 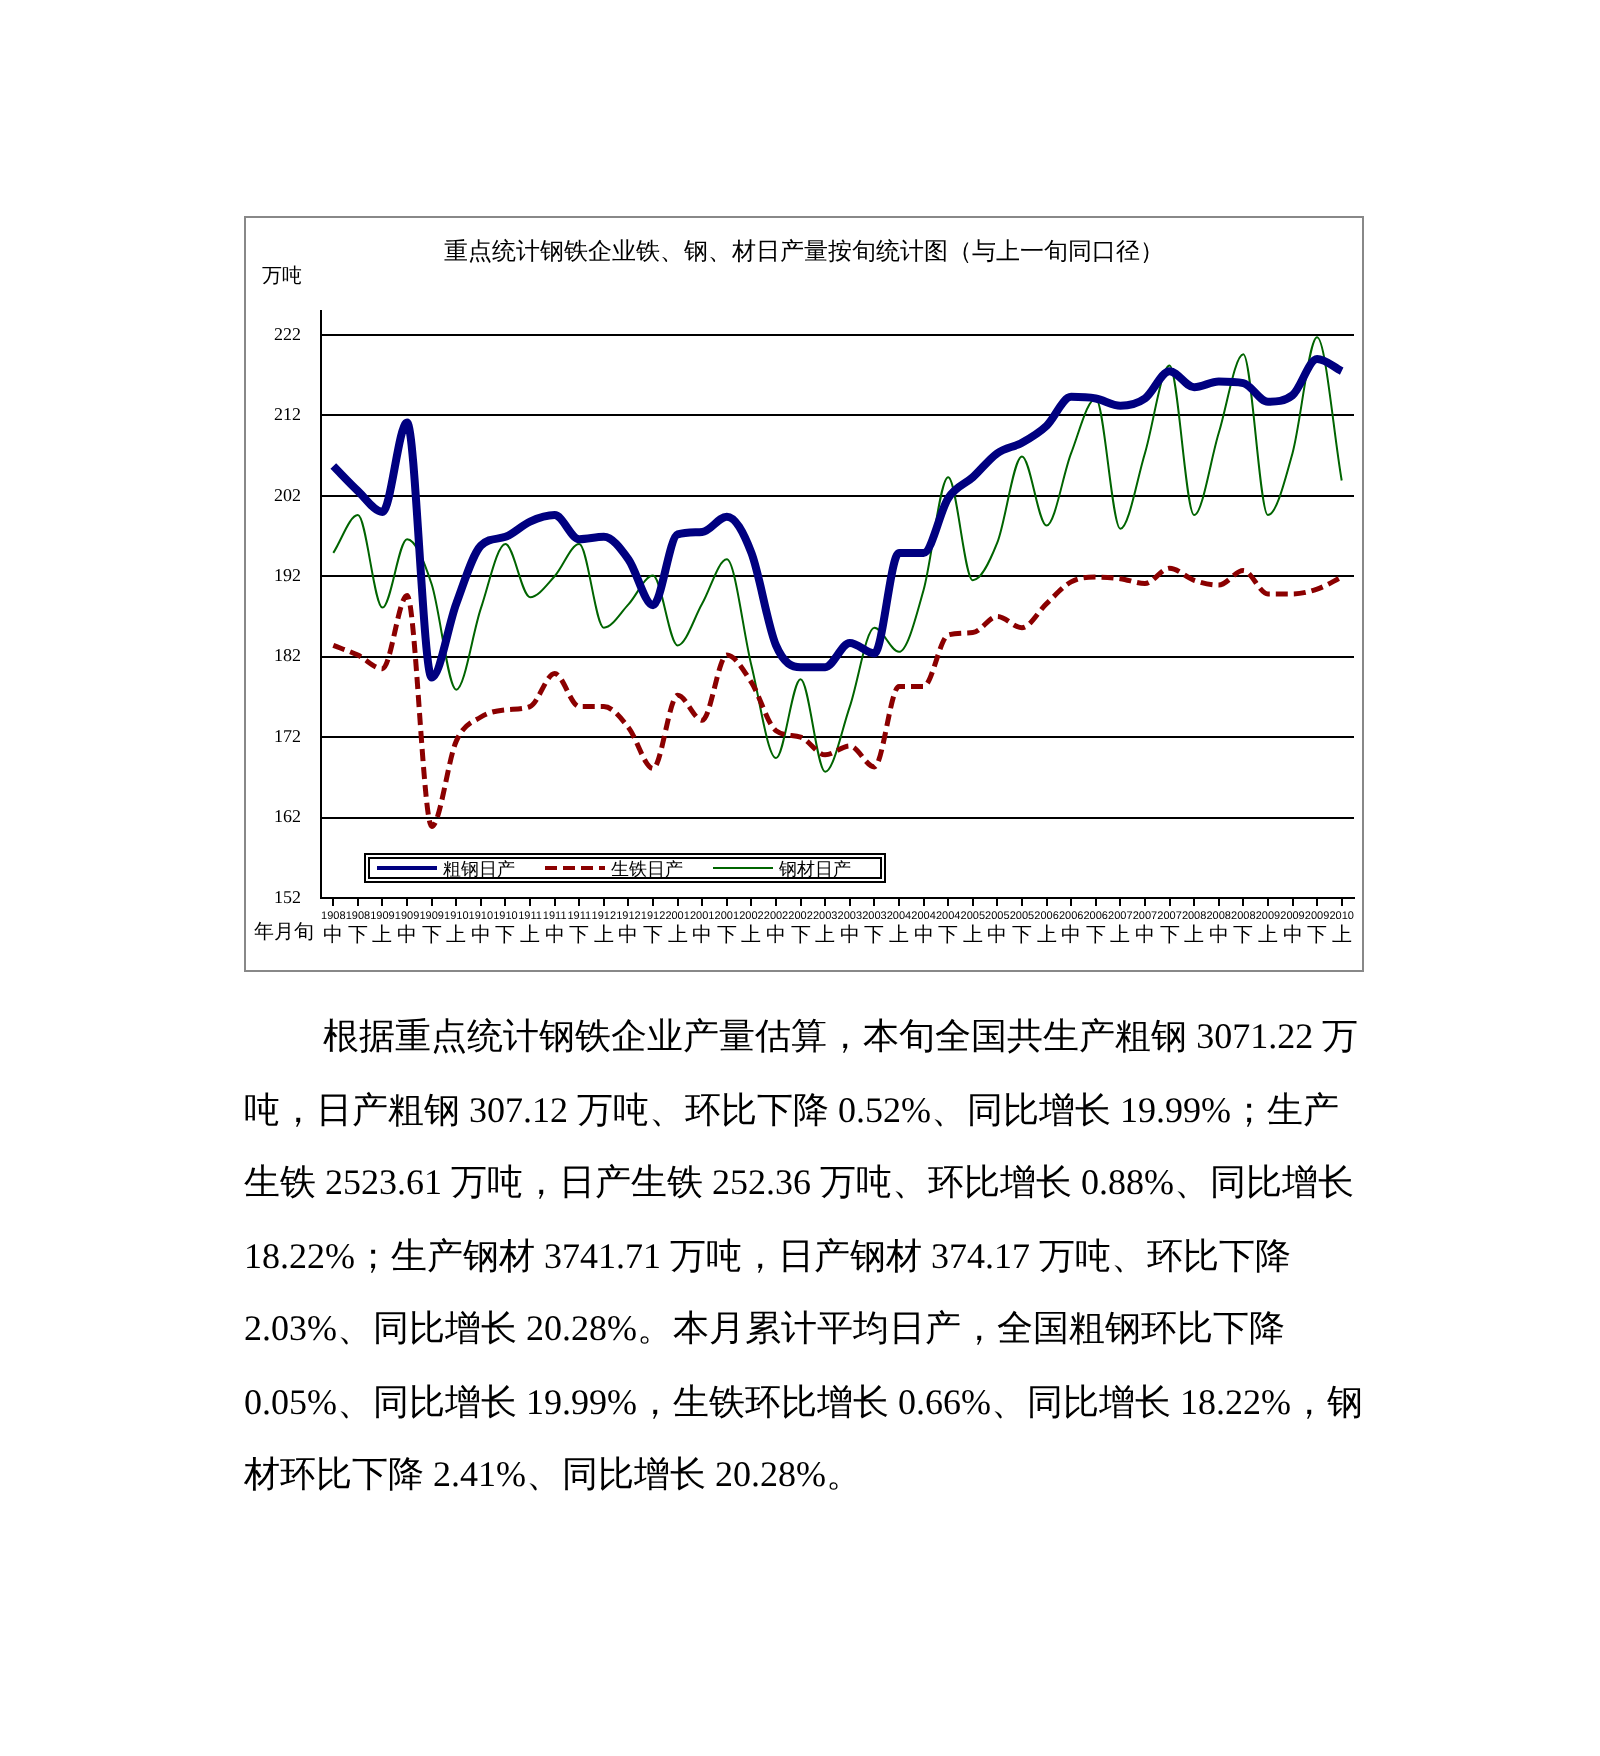 What do you see at coordinates (287, 494) in the screenshot?
I see `y-tick-label: 202` at bounding box center [287, 494].